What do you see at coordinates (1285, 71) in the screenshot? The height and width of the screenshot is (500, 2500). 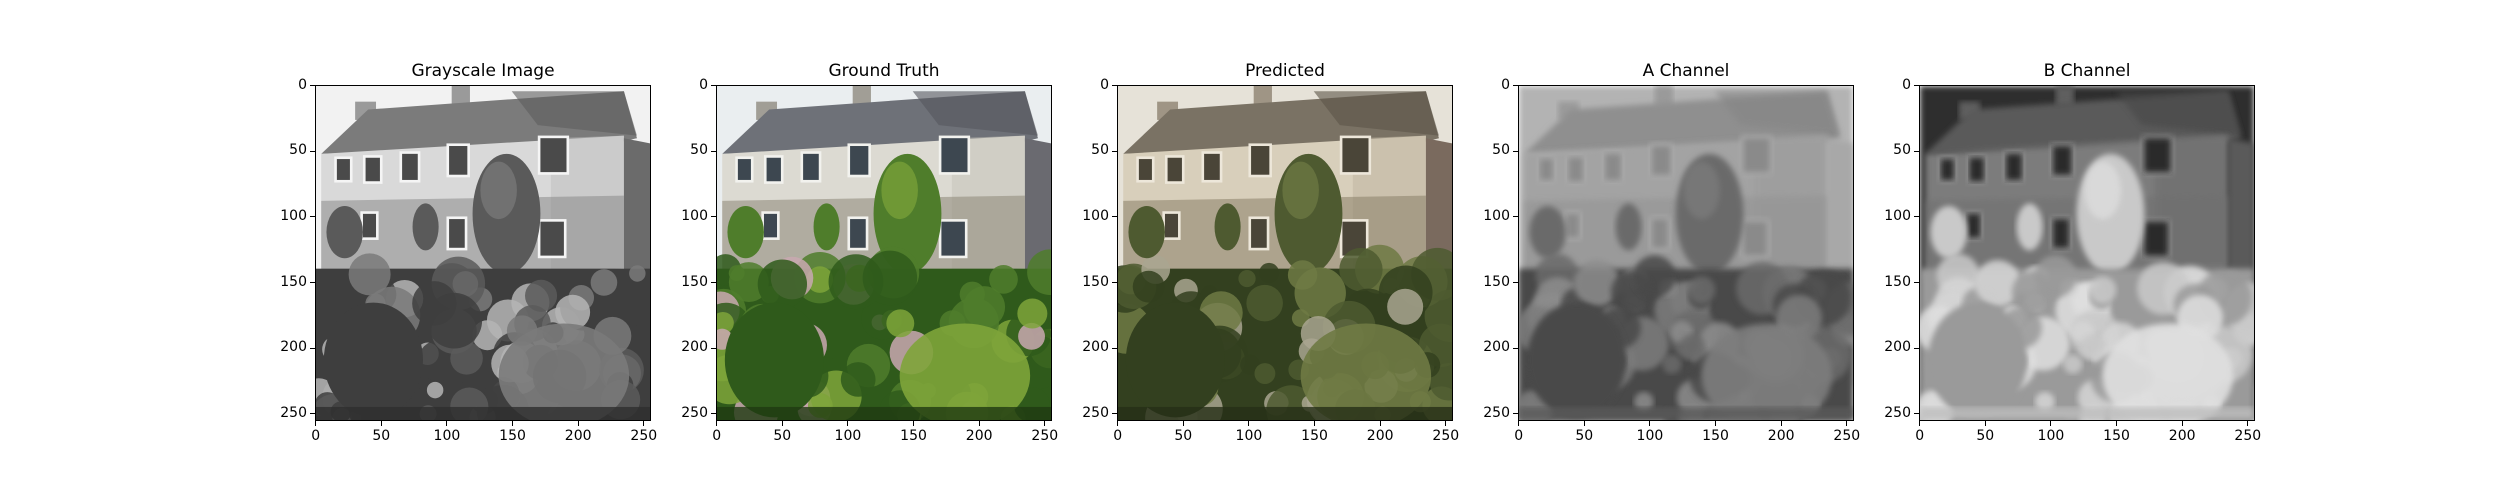 I see `subplot-title: Predicted` at bounding box center [1285, 71].